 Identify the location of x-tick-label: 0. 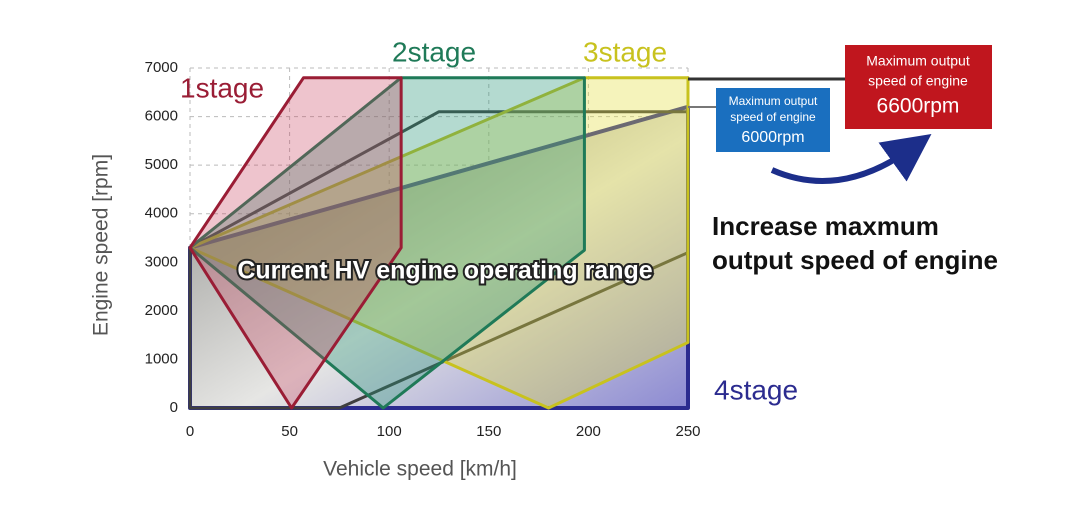
(190, 431).